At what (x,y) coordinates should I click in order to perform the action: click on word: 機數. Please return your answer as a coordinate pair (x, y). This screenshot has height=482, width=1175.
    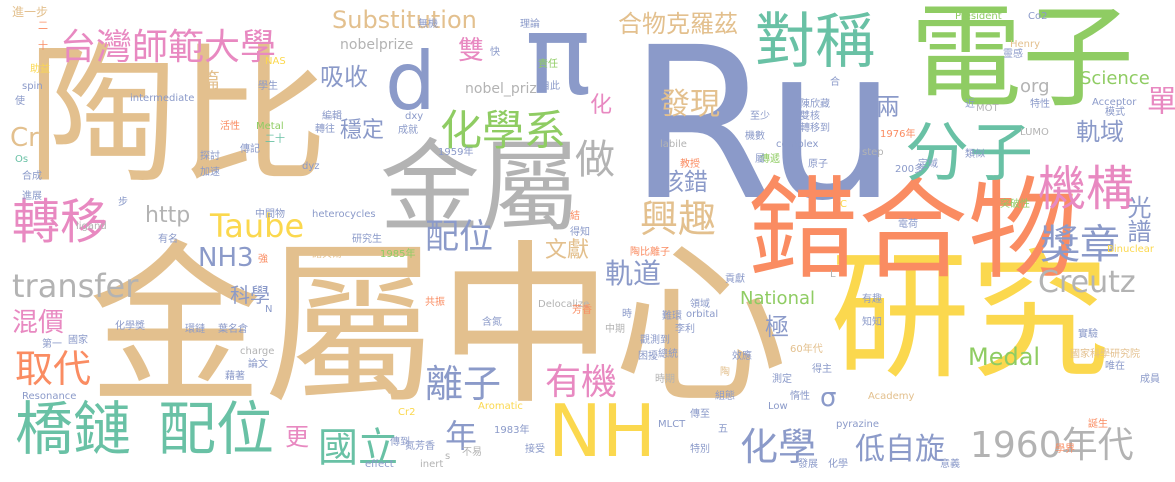
    Looking at the image, I should click on (755, 136).